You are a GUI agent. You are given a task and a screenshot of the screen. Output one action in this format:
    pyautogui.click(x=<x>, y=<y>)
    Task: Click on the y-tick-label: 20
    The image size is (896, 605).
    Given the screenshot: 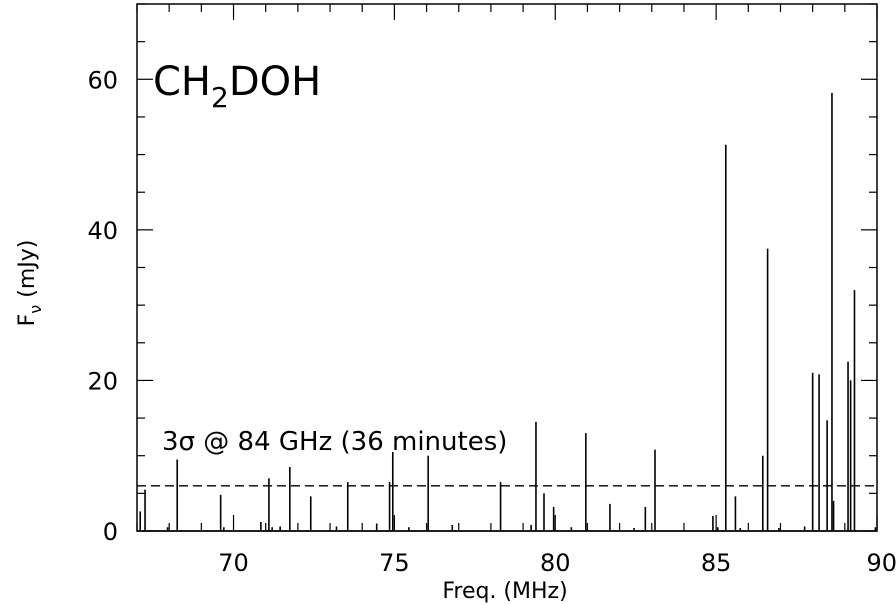 What is the action you would take?
    pyautogui.click(x=102, y=381)
    